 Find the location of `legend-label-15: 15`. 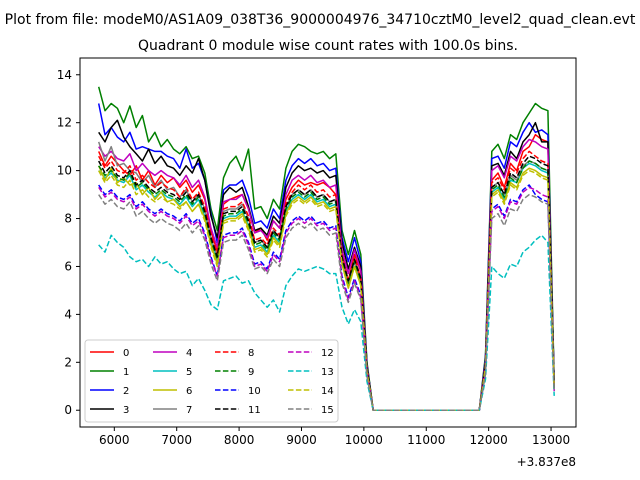

legend-label-15: 15 is located at coordinates (327, 410).